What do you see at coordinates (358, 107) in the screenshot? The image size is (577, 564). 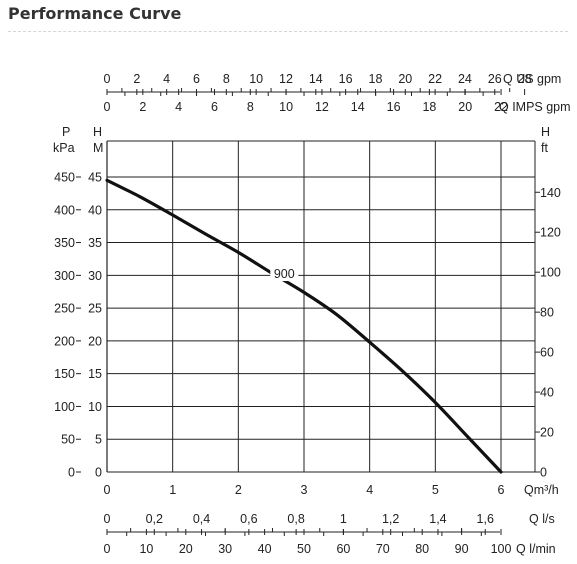 I see `x-tick-label-imps-gpm: 14` at bounding box center [358, 107].